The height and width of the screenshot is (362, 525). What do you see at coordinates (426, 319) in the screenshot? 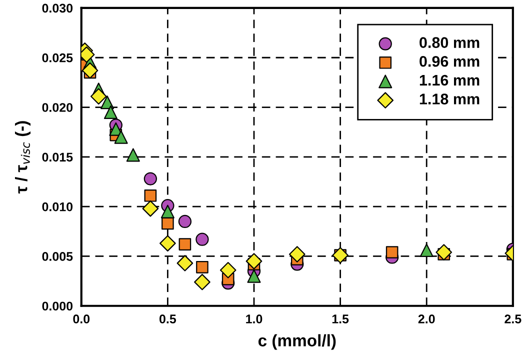
I see `x-tick-label: 2.0` at bounding box center [426, 319].